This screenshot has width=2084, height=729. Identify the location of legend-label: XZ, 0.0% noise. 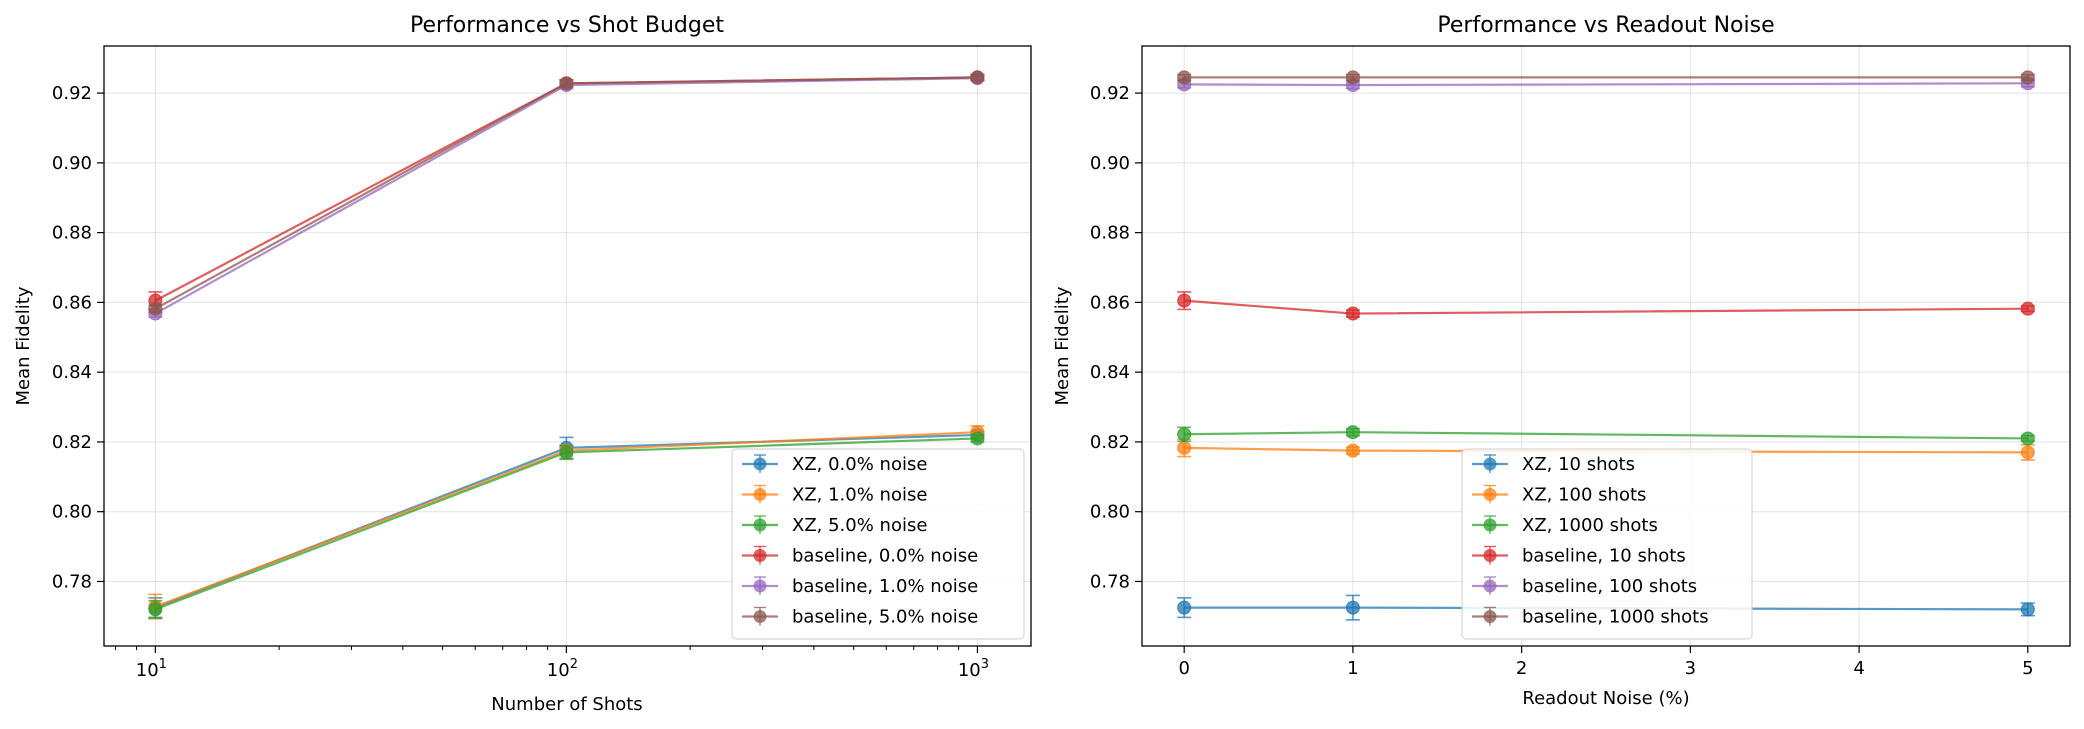
(859, 464).